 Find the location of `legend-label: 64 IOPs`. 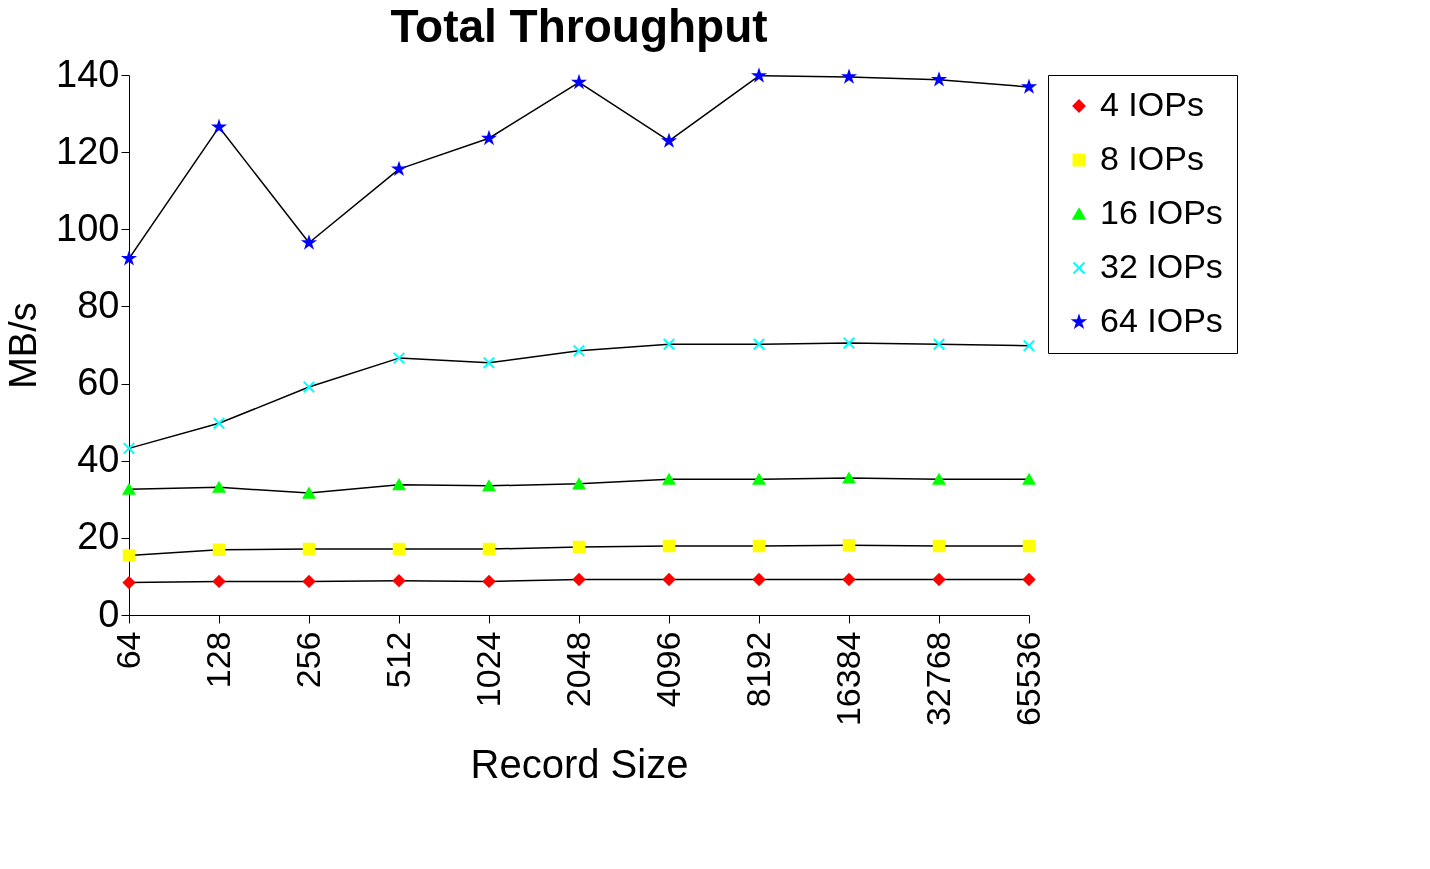

legend-label: 64 IOPs is located at coordinates (1161, 320).